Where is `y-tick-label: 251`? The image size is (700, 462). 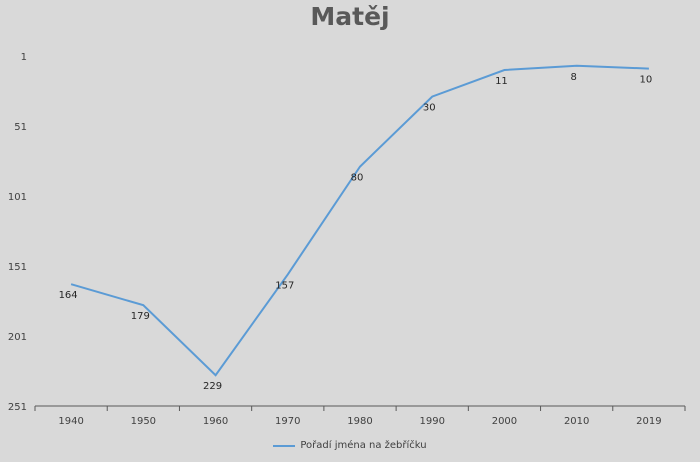 y-tick-label: 251 is located at coordinates (17, 407).